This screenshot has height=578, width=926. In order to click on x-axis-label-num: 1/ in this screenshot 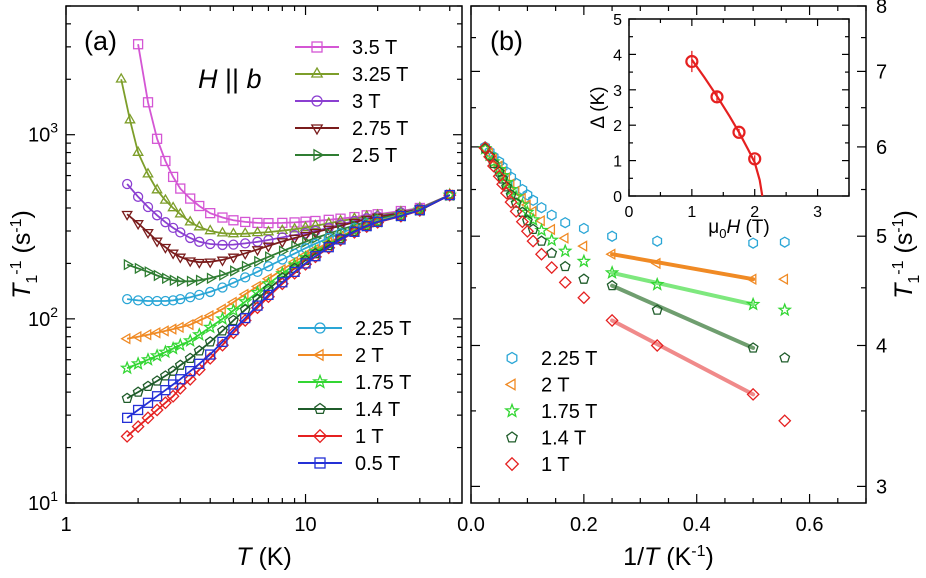, I will do `click(633, 557)`.